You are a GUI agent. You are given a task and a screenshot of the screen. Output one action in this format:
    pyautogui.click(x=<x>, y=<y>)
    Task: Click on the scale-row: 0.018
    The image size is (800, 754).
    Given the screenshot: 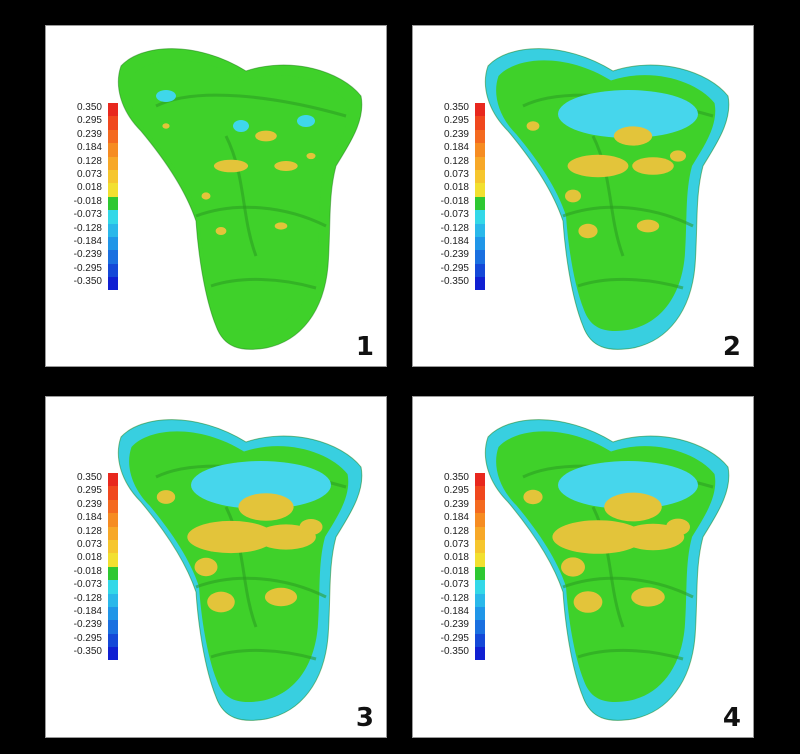 What is the action you would take?
    pyautogui.click(x=444, y=189)
    